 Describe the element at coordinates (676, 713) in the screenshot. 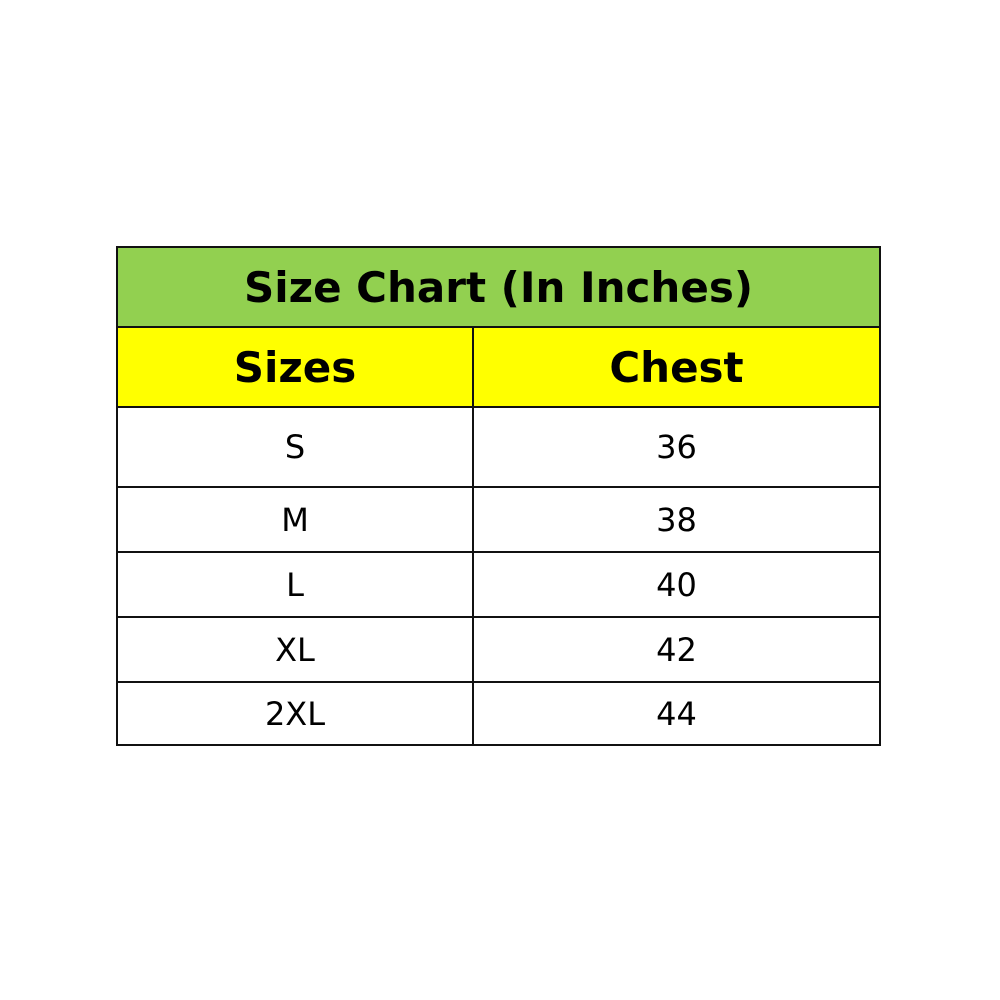

I see `chest-cell: 44` at that location.